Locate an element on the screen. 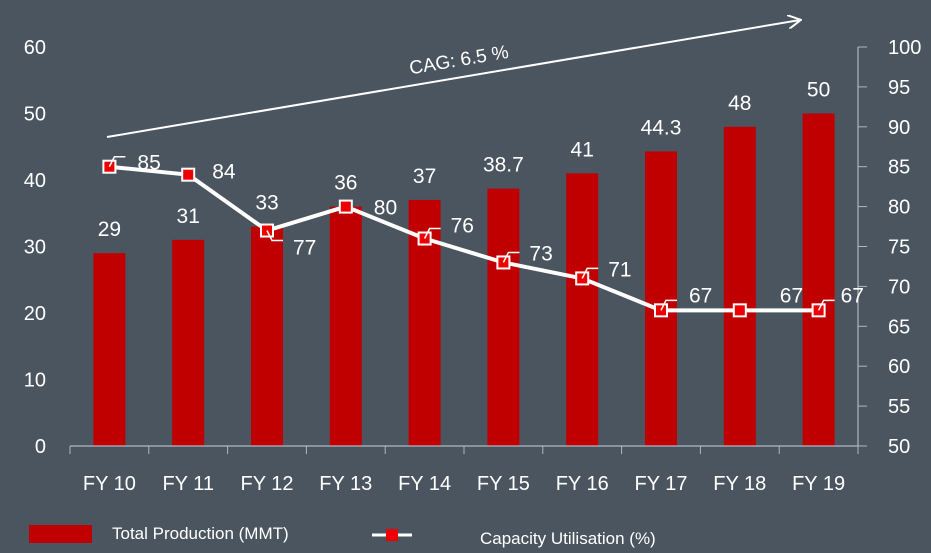 The image size is (931, 553). x-tick-label: FY 10 is located at coordinates (109, 484).